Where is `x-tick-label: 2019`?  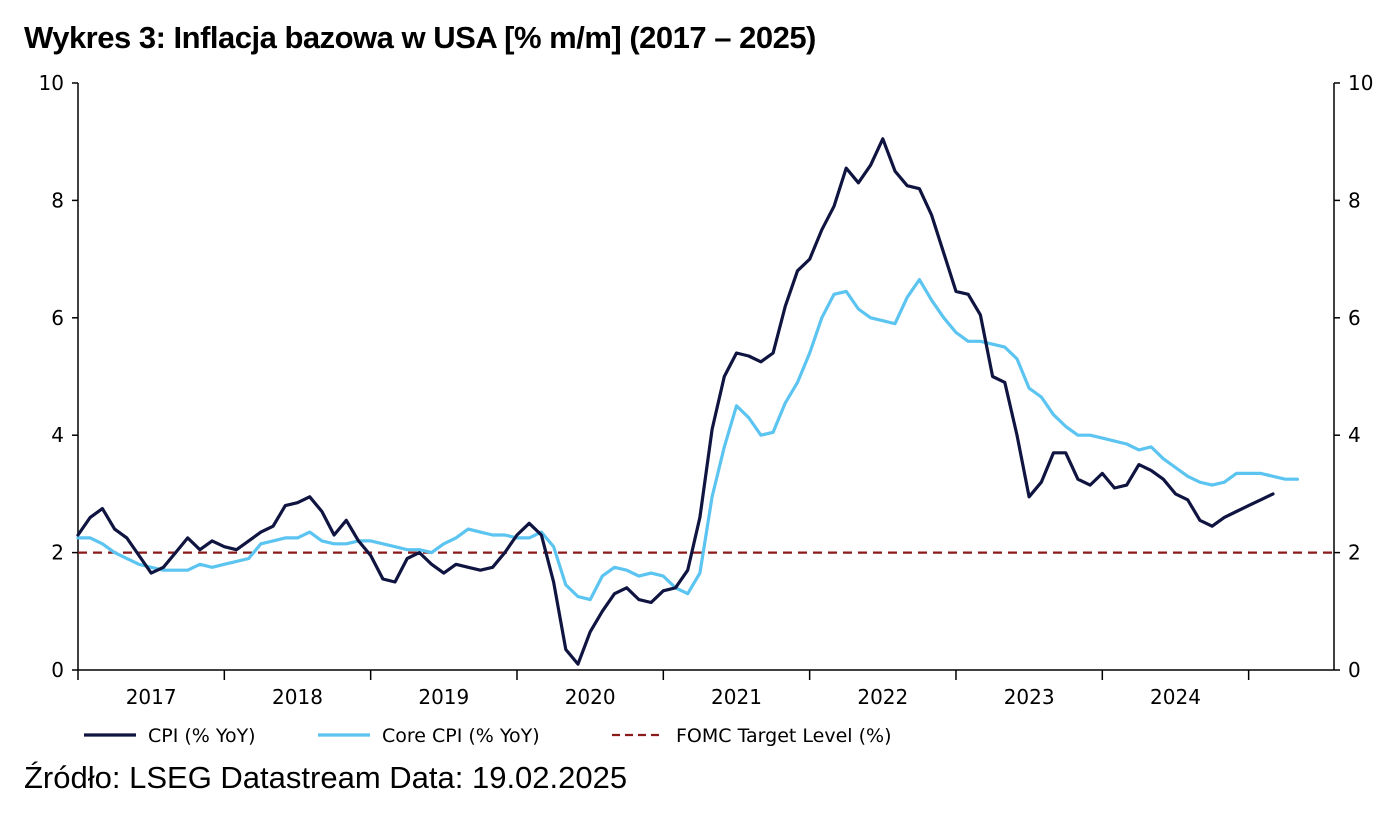 x-tick-label: 2019 is located at coordinates (443, 697).